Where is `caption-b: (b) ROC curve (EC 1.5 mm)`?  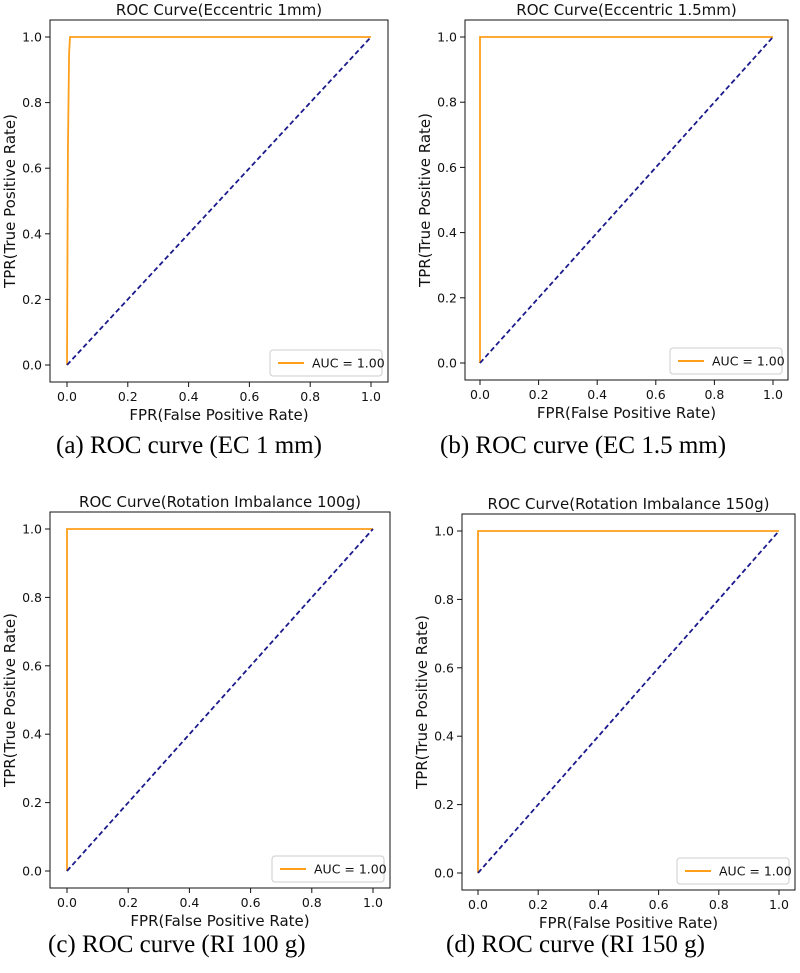 caption-b: (b) ROC curve (EC 1.5 mm) is located at coordinates (583, 445).